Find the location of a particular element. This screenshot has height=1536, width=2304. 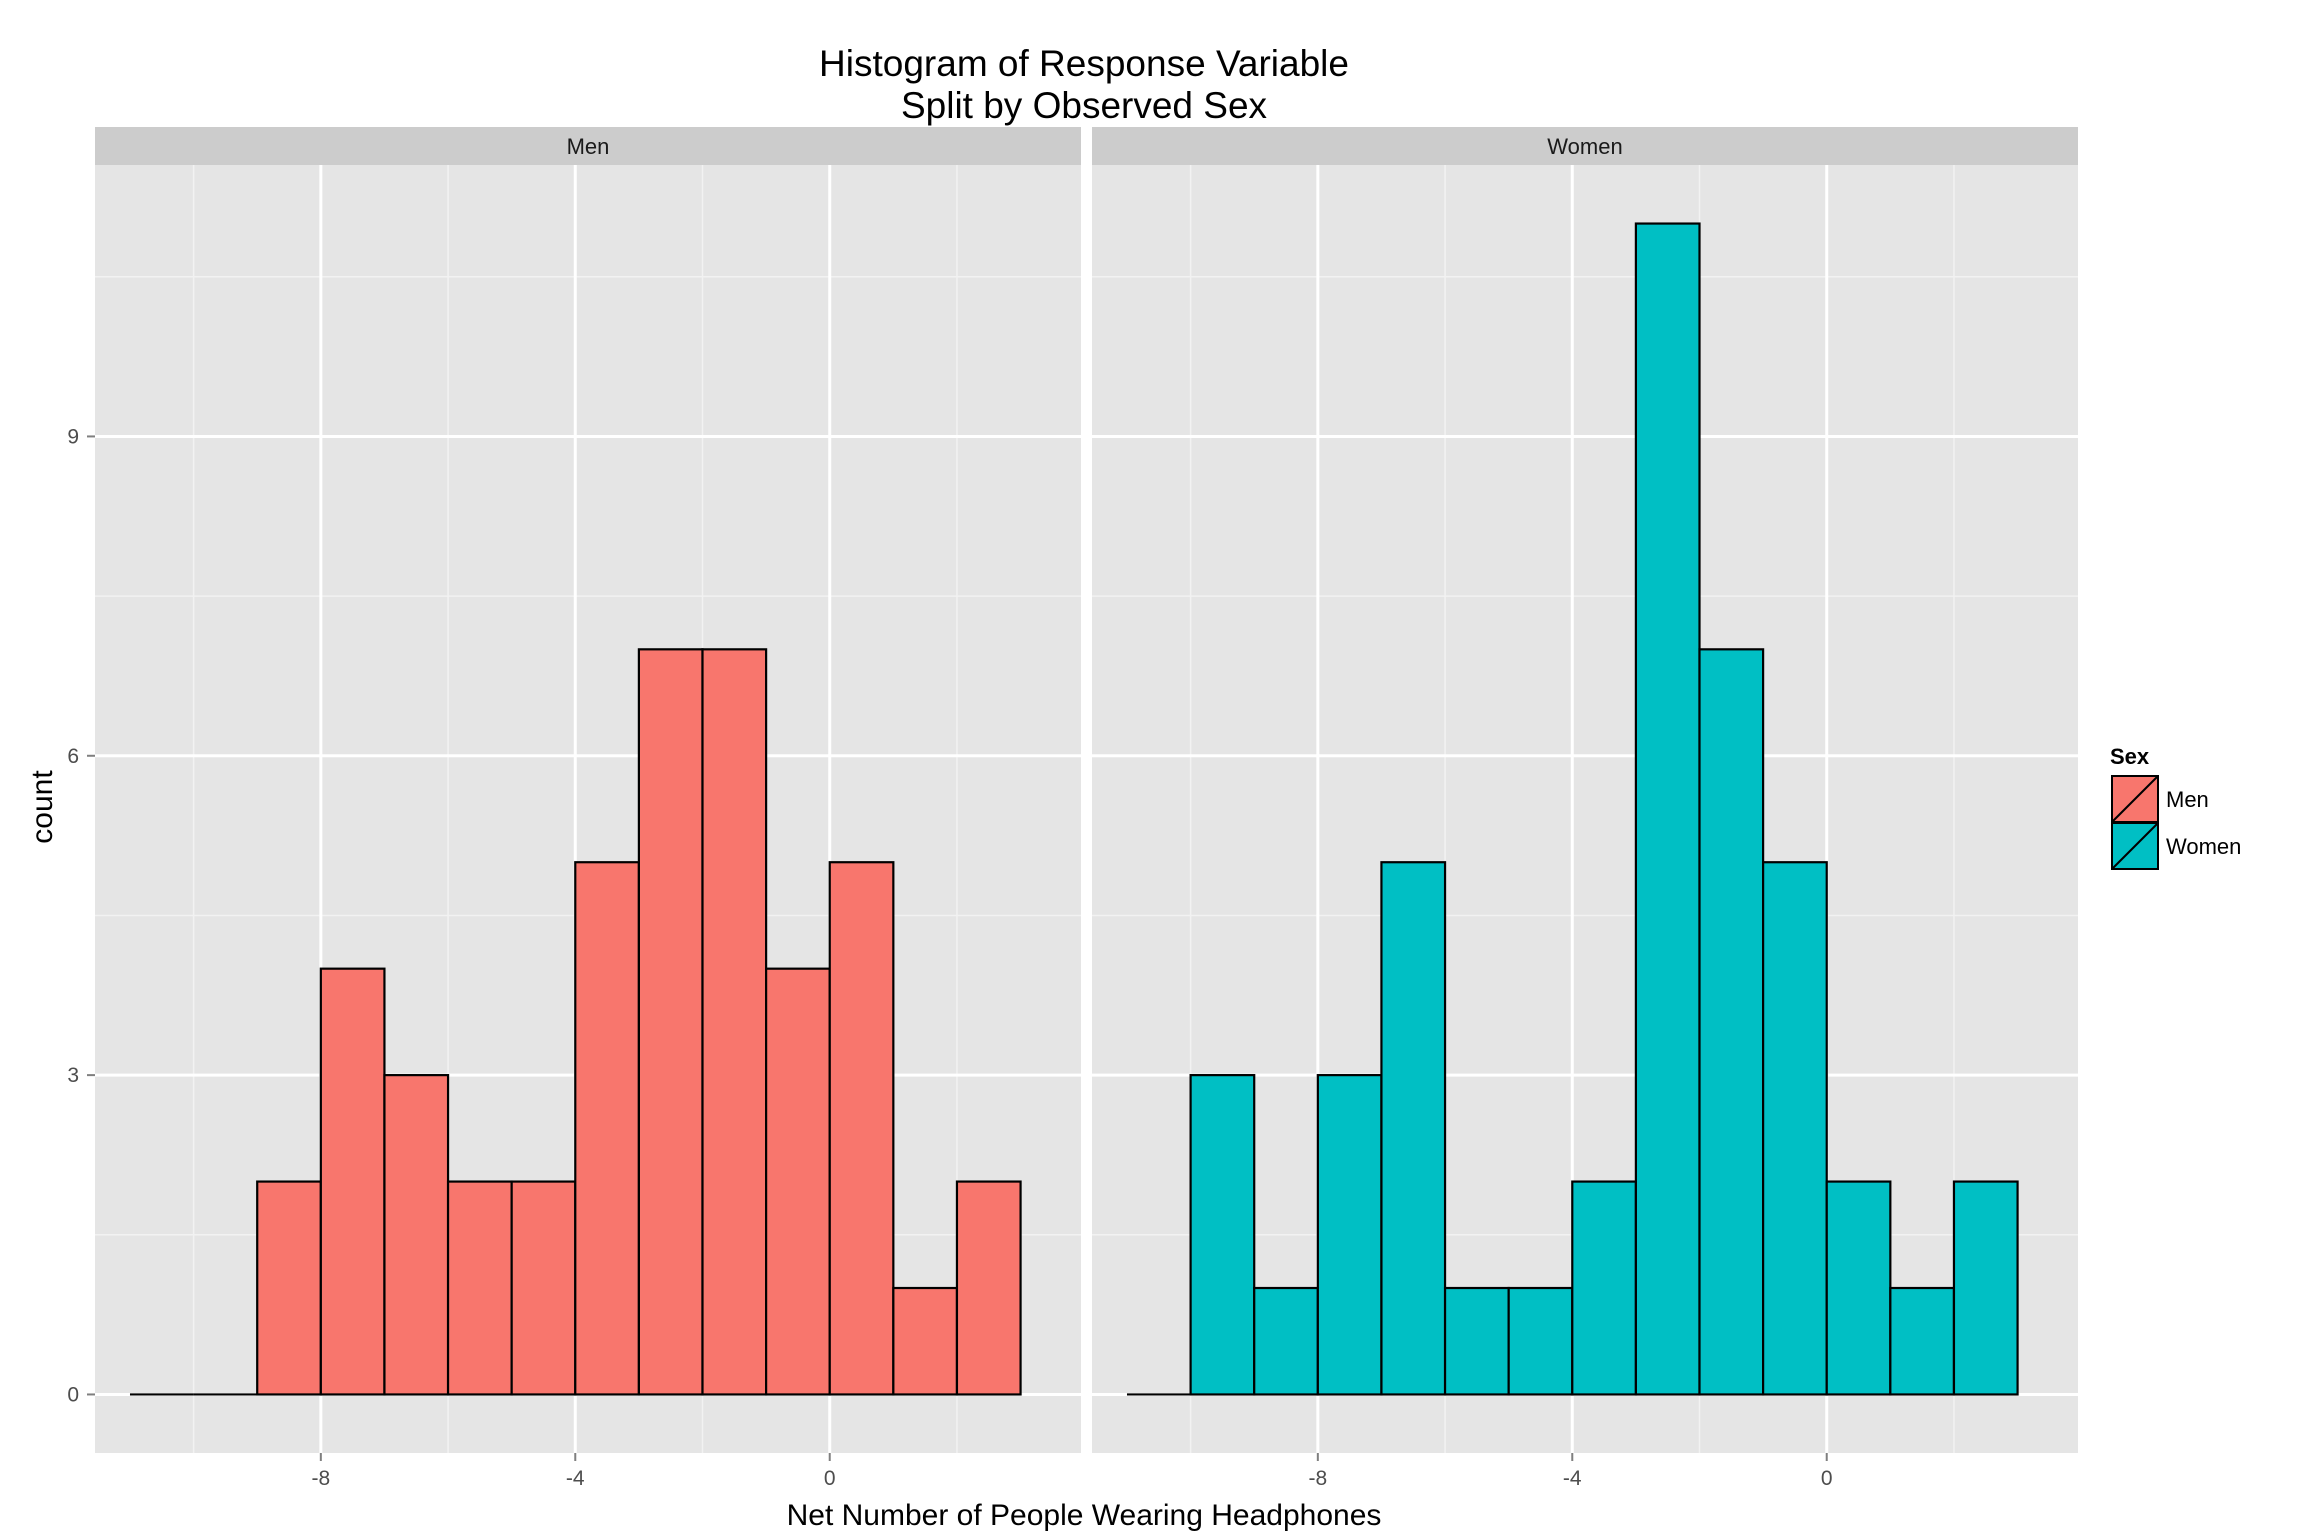

y-tick-label: 0 is located at coordinates (73, 1394).